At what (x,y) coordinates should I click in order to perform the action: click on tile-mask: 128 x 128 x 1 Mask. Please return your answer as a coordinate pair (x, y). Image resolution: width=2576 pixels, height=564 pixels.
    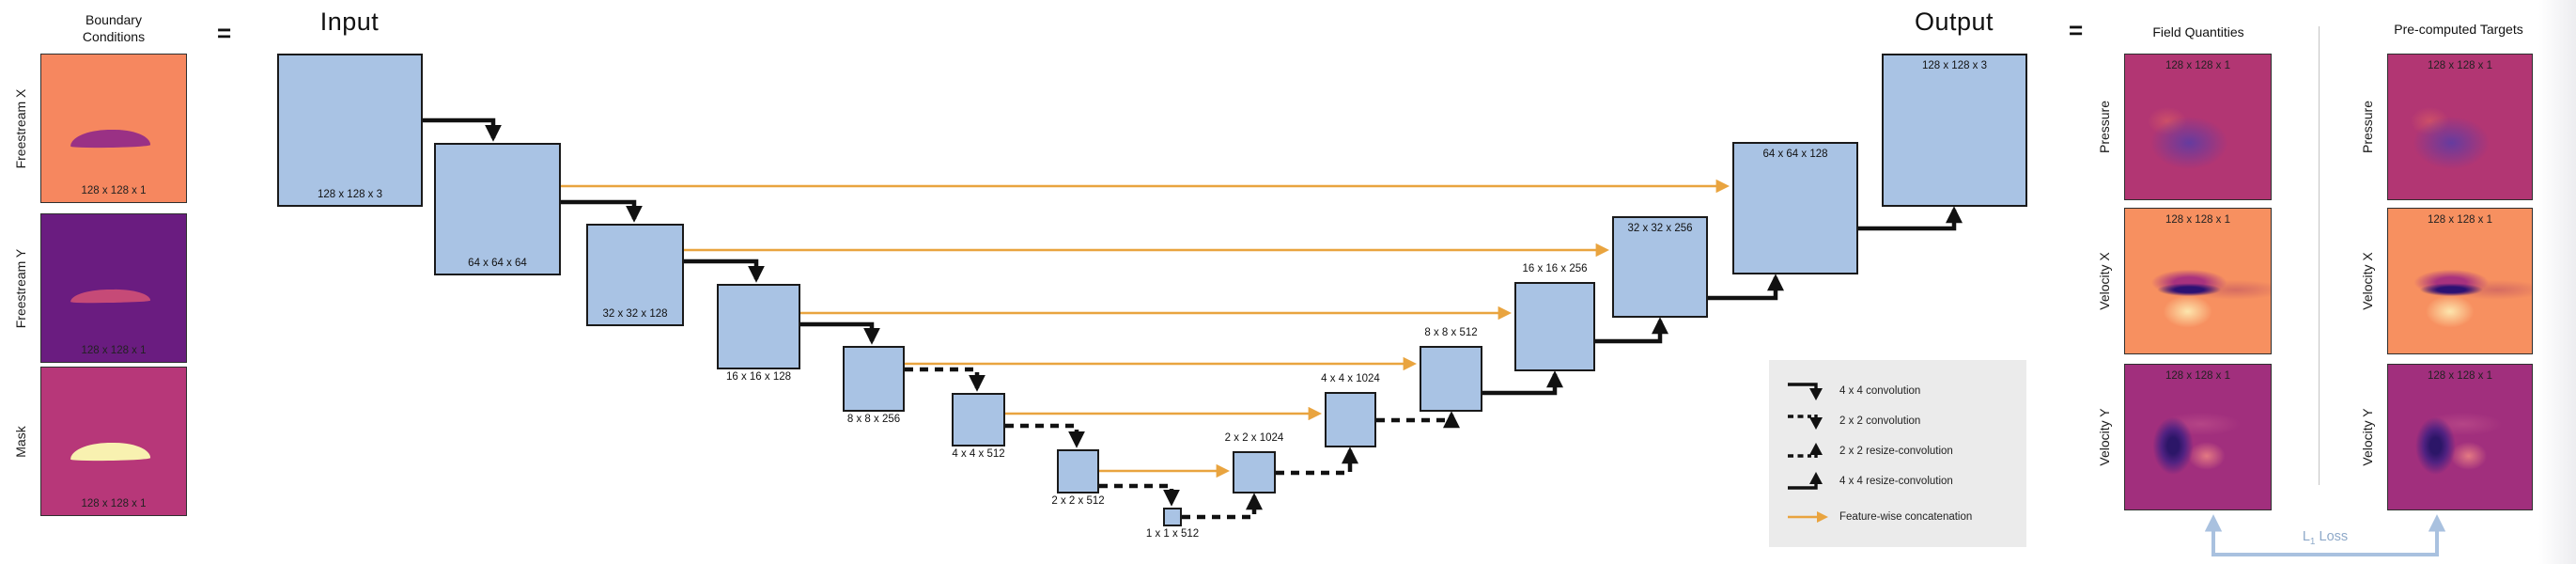
    Looking at the image, I should click on (100, 441).